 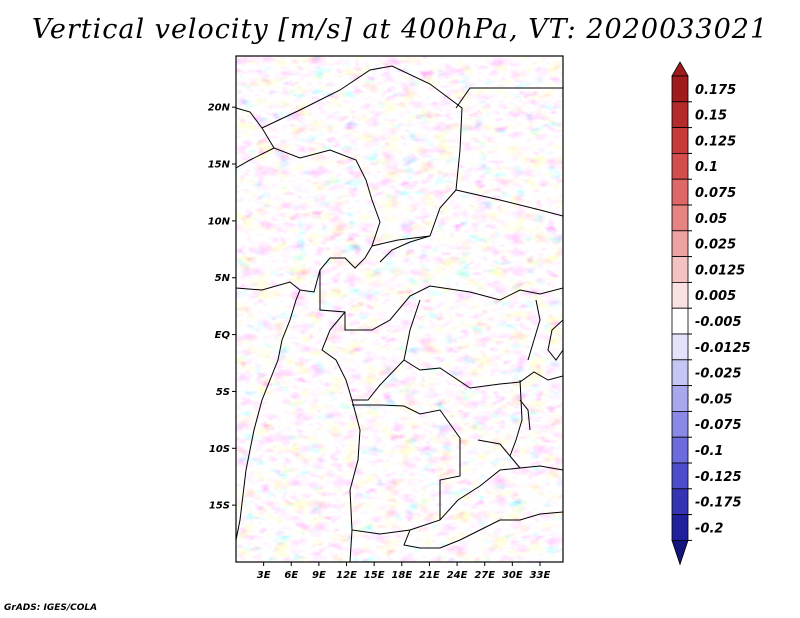 What do you see at coordinates (484, 575) in the screenshot?
I see `lon-tick-label: 27E` at bounding box center [484, 575].